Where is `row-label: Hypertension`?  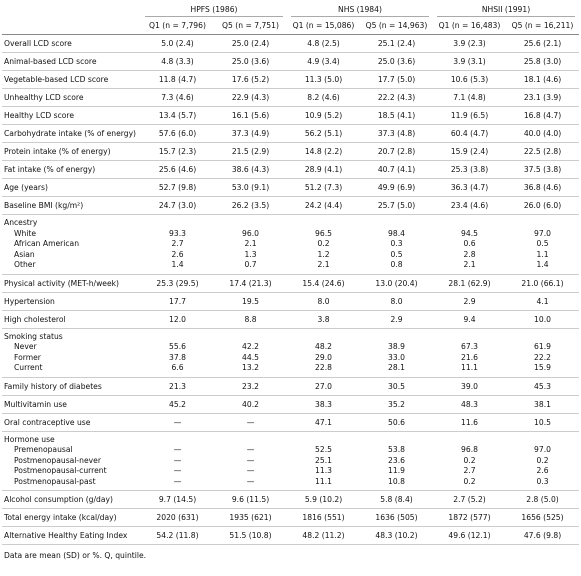
row-label: Hypertension is located at coordinates (71, 301).